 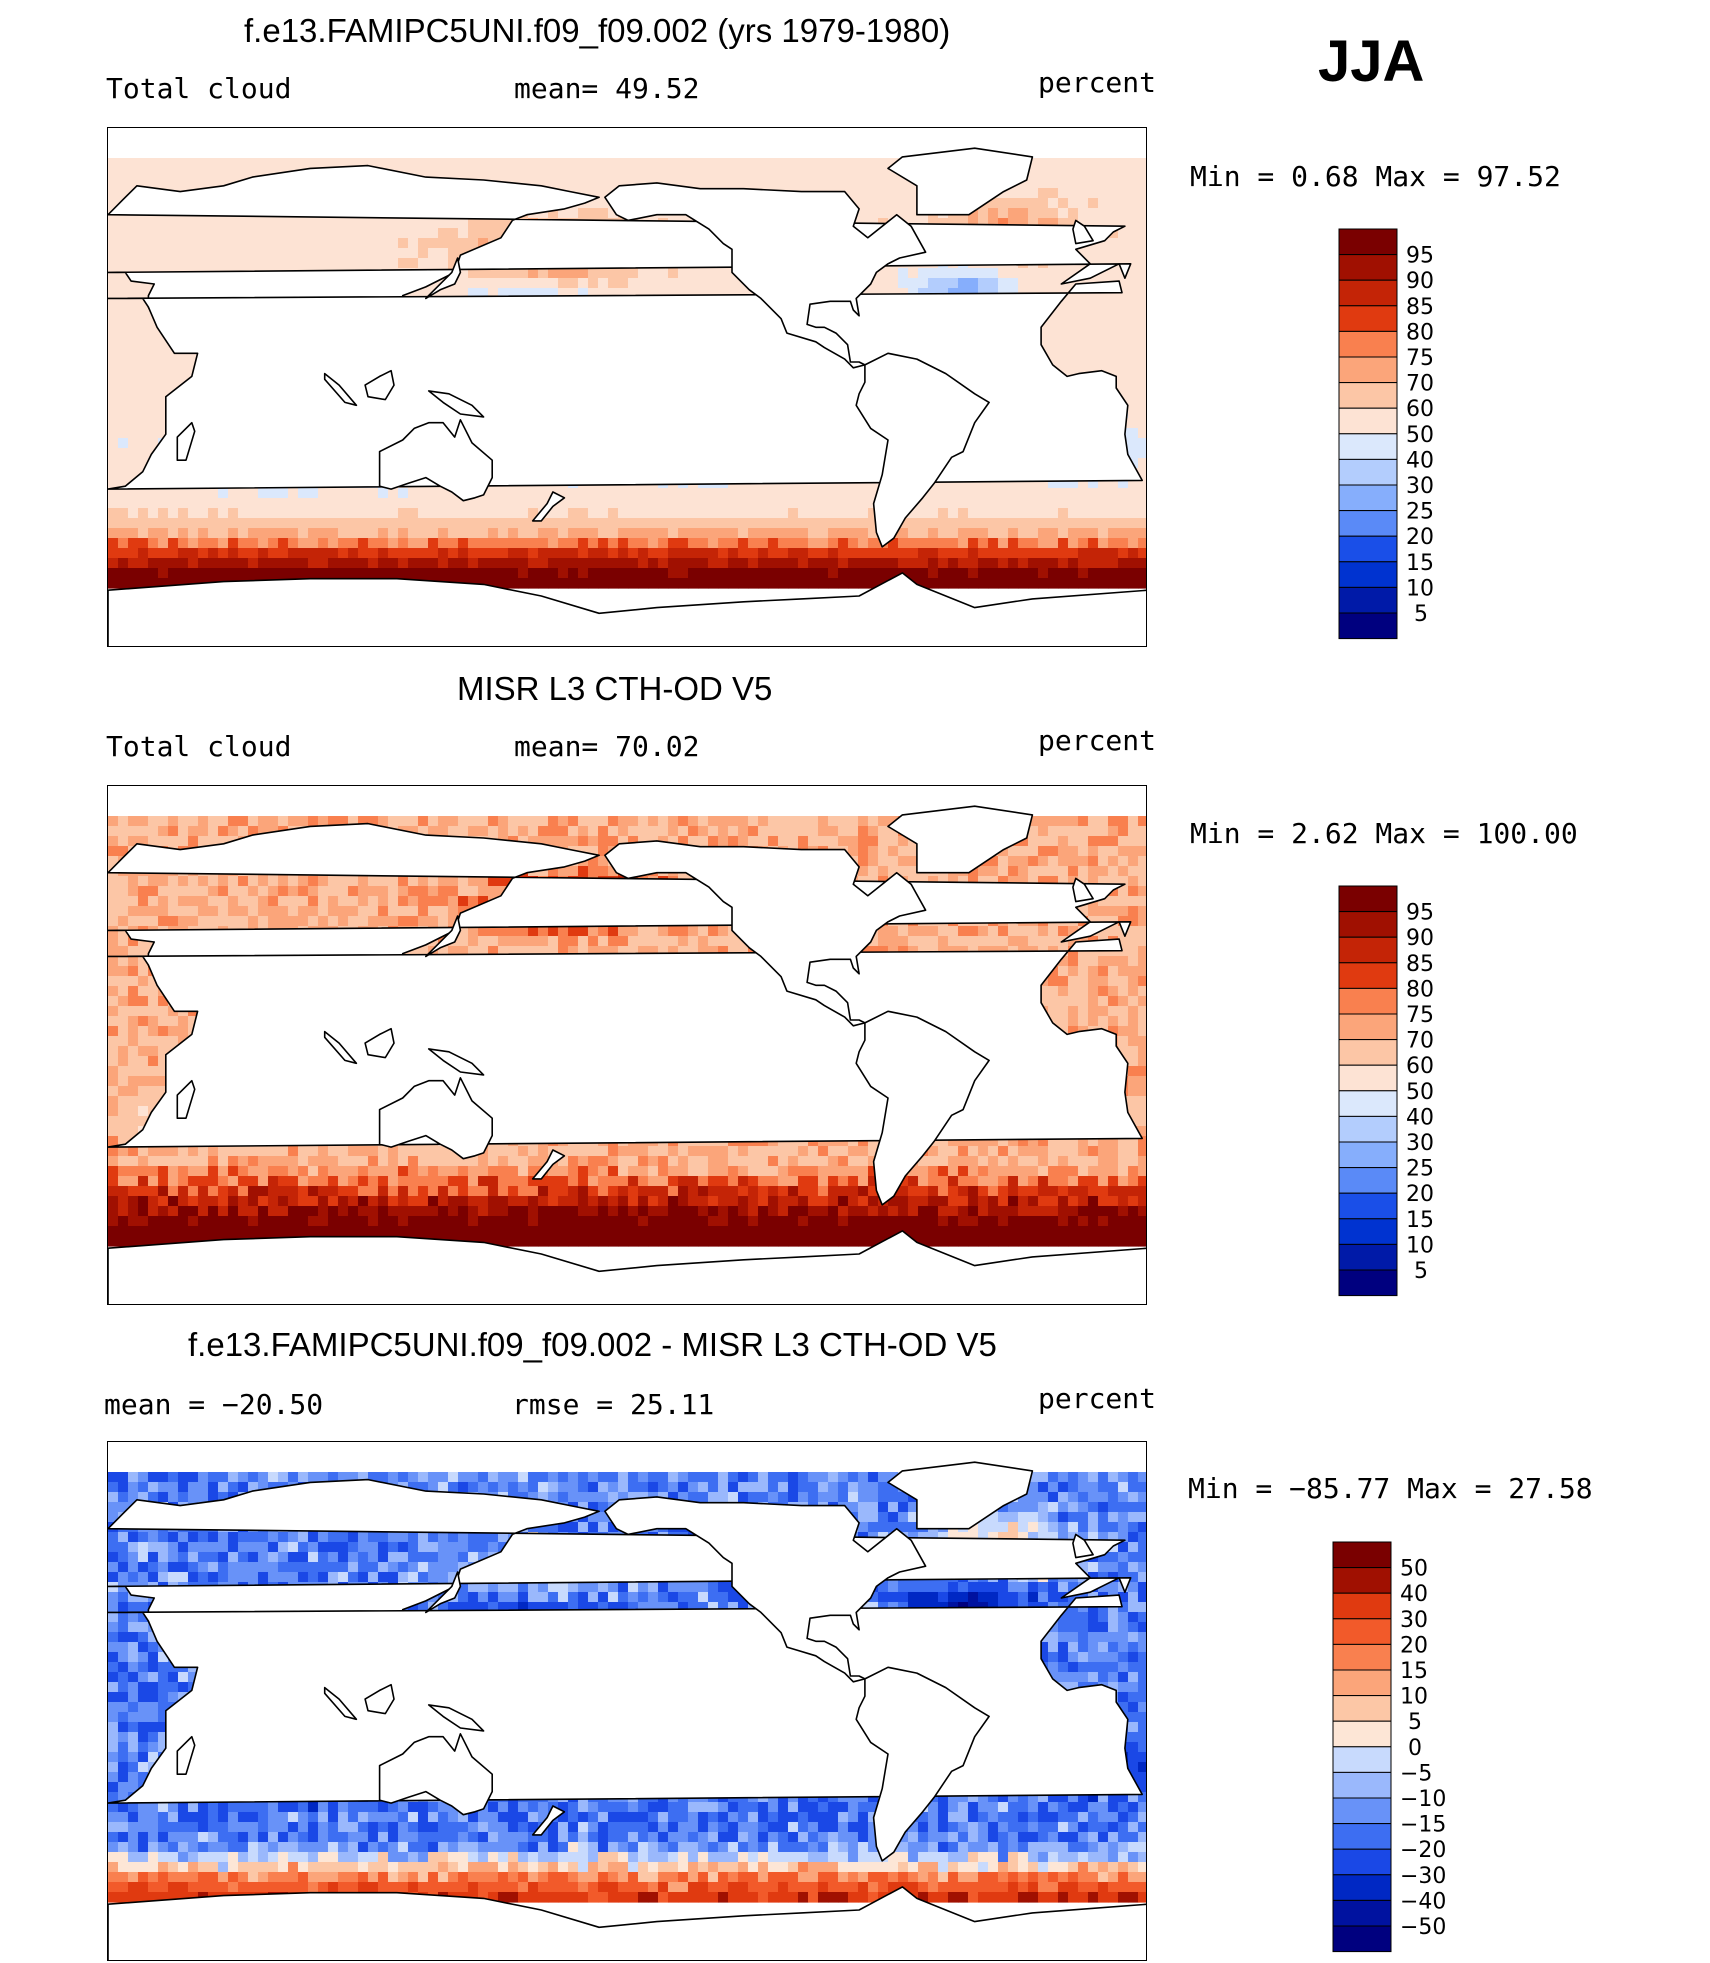 What do you see at coordinates (1398, 1750) in the screenshot?
I see `panel-3-colorbar: 50 40 30 20 15 10 5 0 −5 −10 −15 −20 −30 −40 −50` at bounding box center [1398, 1750].